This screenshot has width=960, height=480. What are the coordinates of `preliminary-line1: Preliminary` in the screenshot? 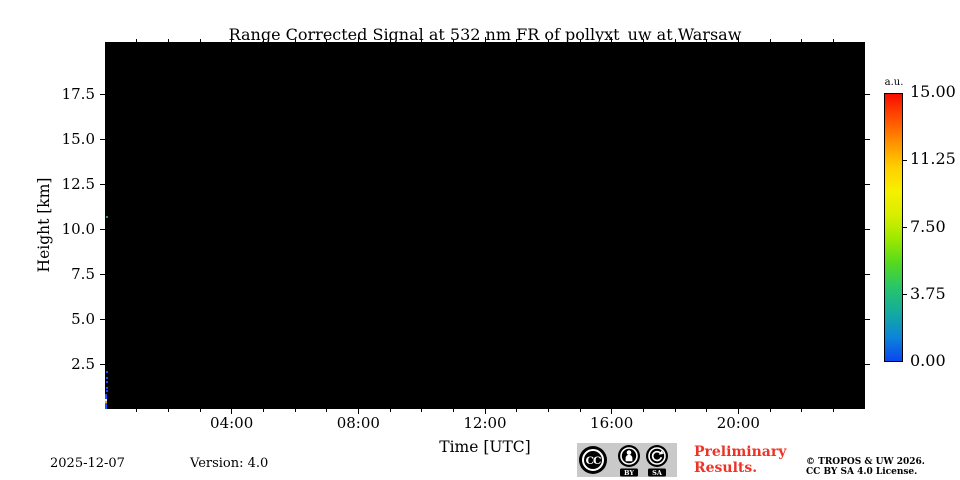 It's located at (740, 452).